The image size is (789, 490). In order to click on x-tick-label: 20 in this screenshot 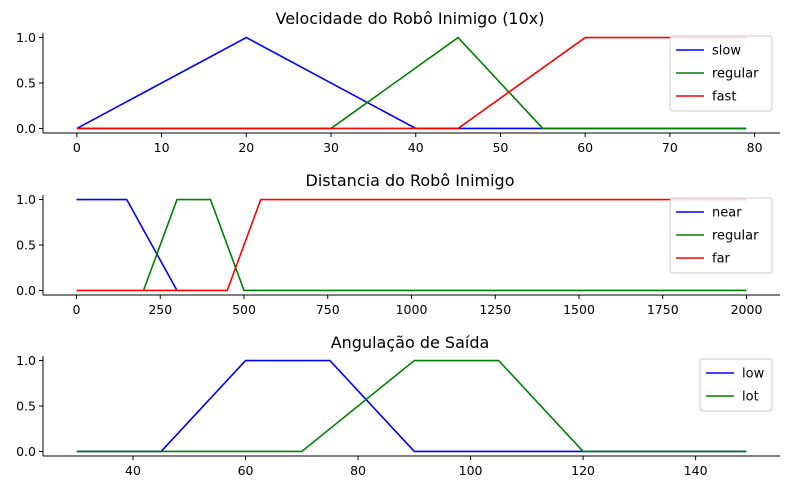, I will do `click(246, 147)`.